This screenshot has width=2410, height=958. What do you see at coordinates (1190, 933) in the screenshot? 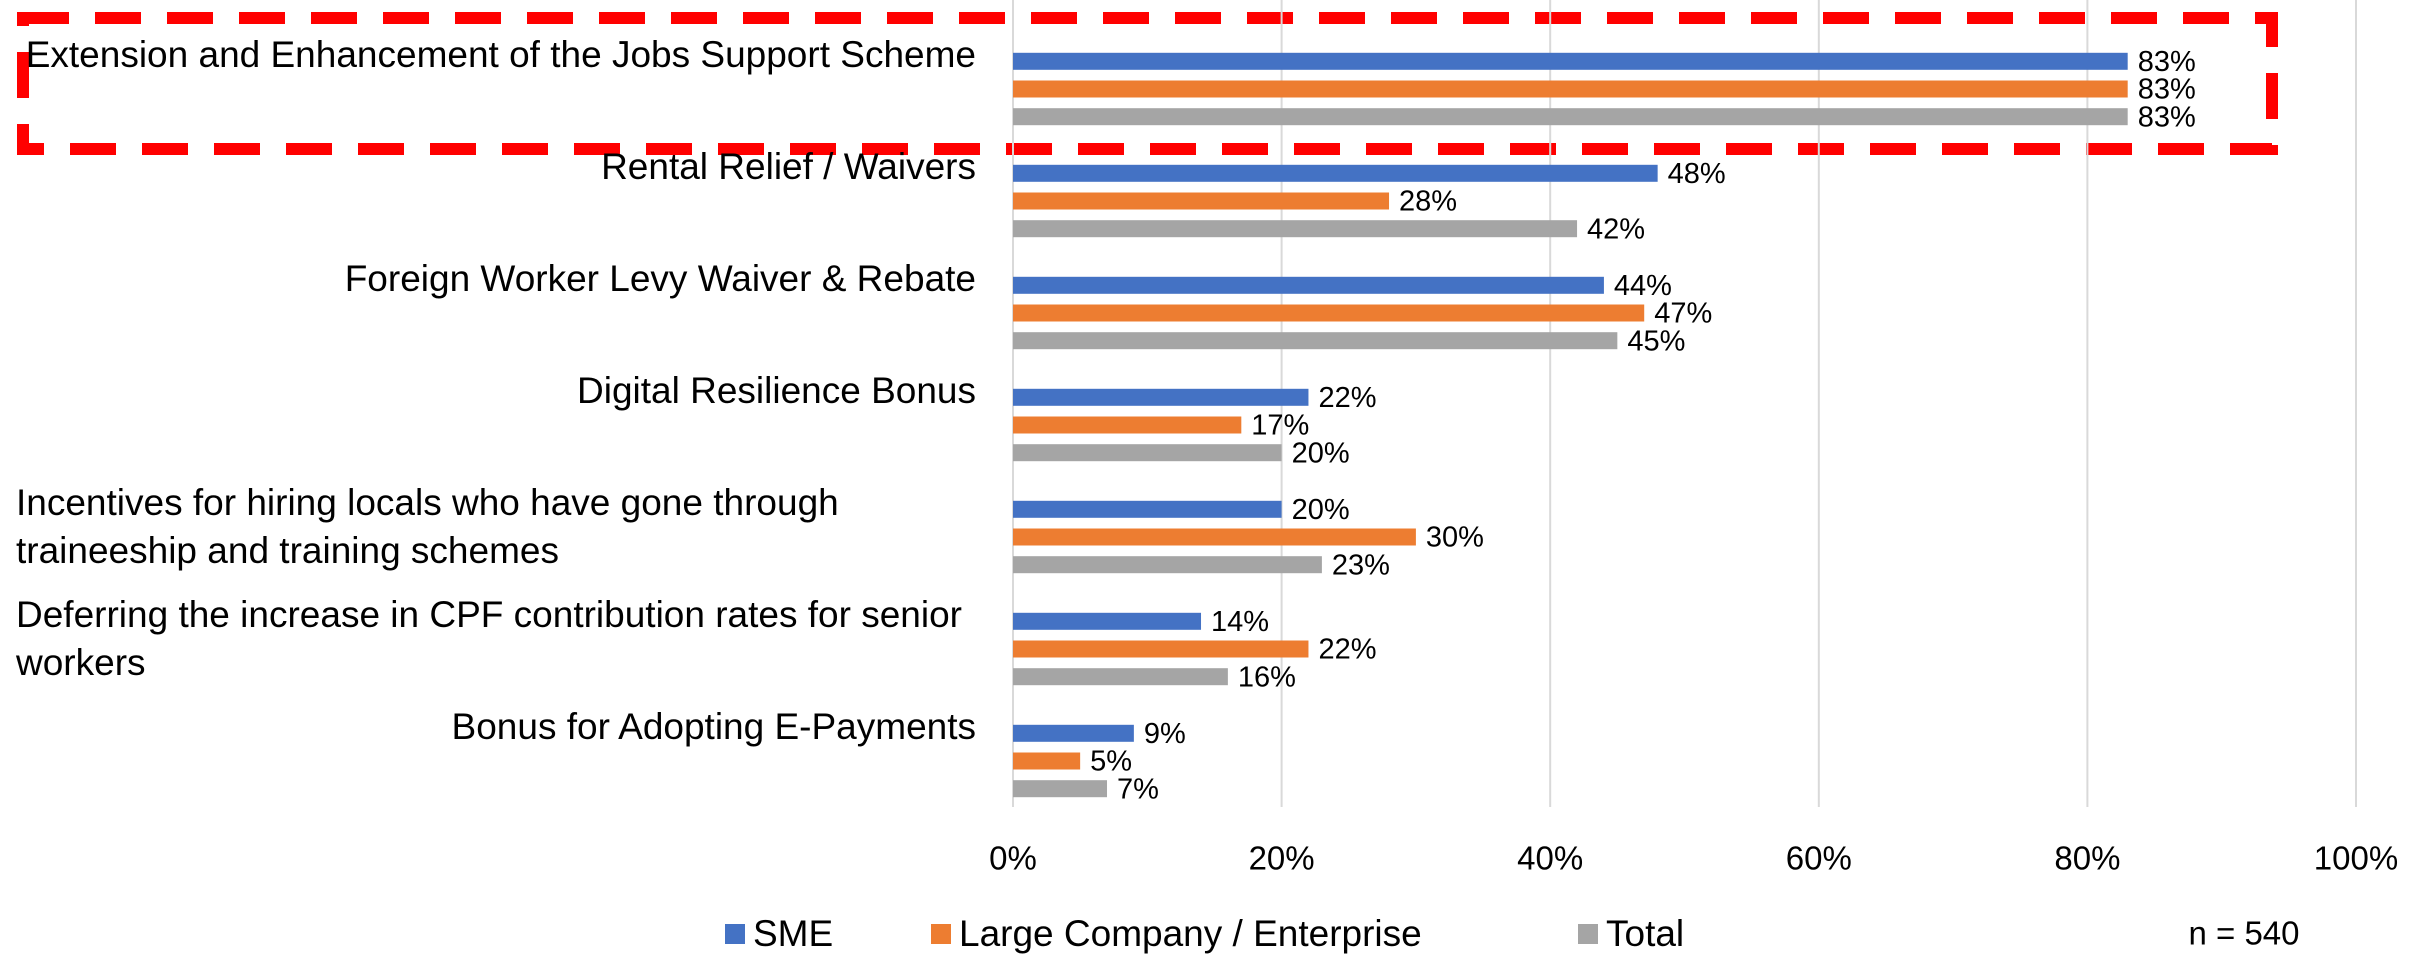
I see `legend-label: Large Company / Enterprise` at bounding box center [1190, 933].